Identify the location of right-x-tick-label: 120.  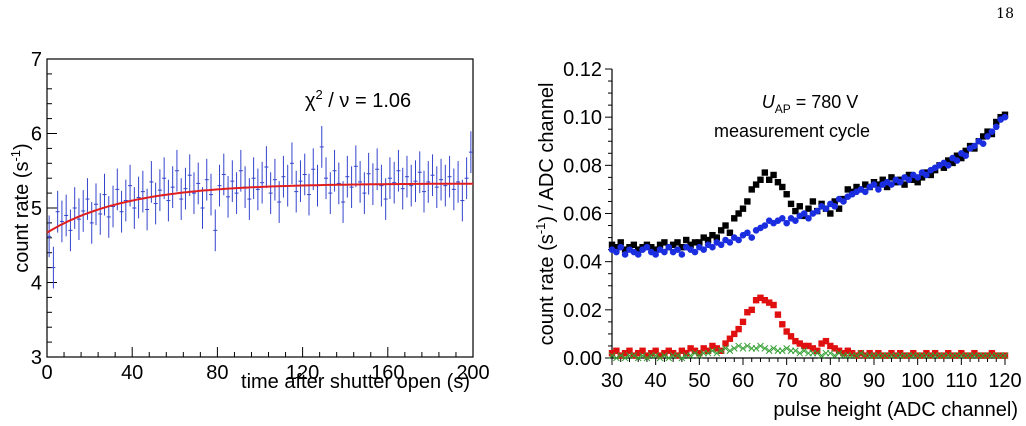
(1004, 381).